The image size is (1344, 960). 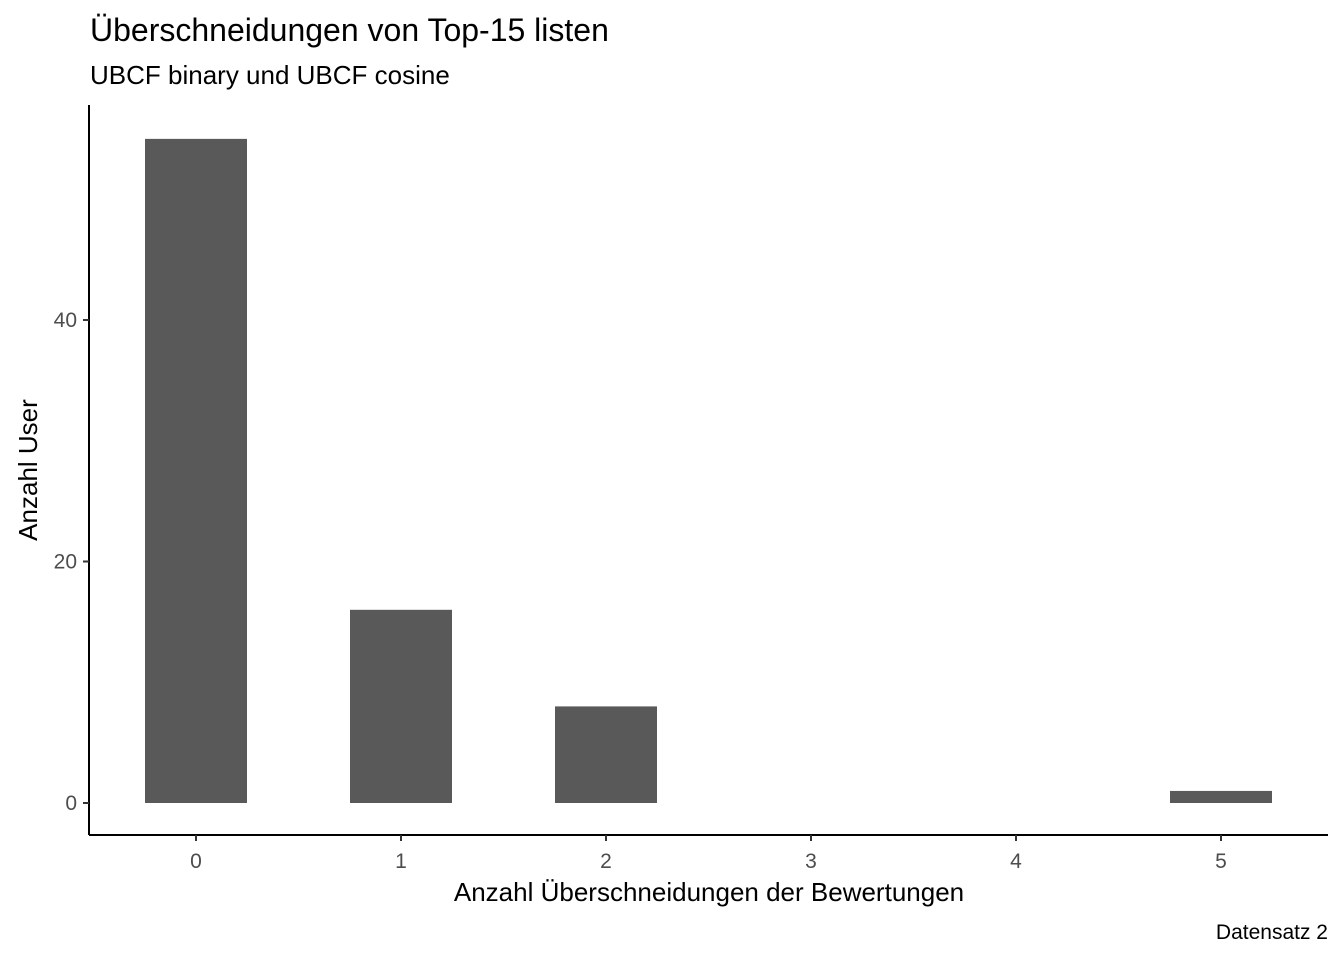 I want to click on x-tick-label-5: 5, so click(x=1221, y=861).